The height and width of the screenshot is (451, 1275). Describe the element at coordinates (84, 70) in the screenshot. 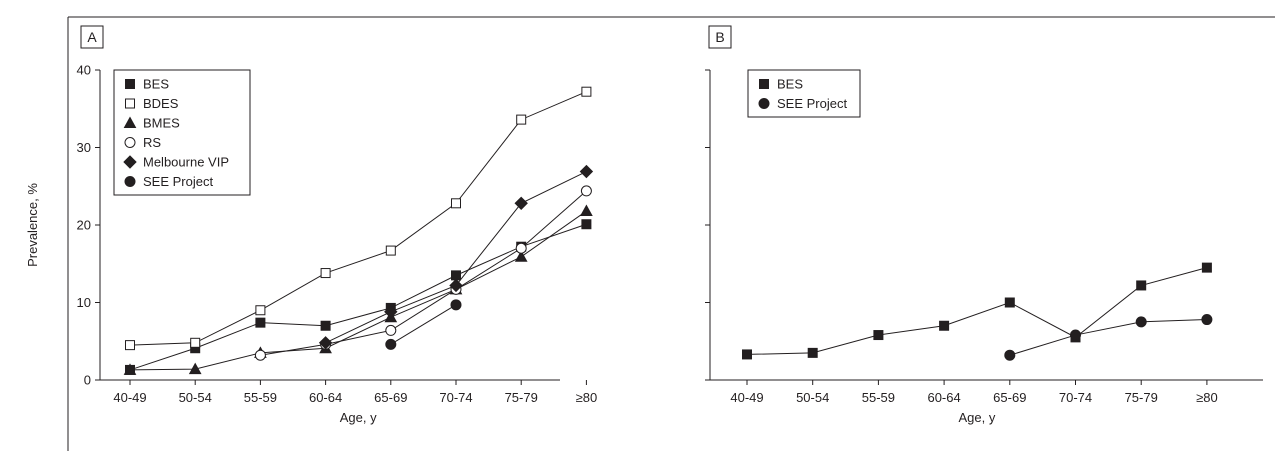

I see `y-tick-label: 40` at that location.